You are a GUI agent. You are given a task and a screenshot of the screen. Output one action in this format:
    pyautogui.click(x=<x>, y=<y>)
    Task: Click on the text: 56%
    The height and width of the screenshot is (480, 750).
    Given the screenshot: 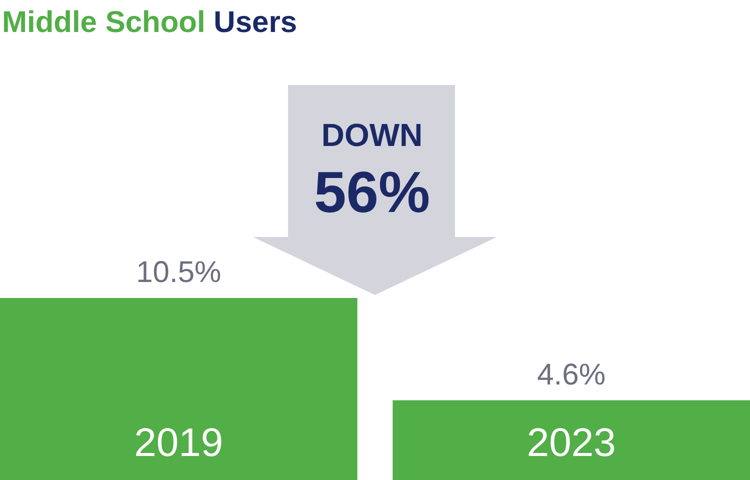 What is the action you would take?
    pyautogui.click(x=372, y=192)
    